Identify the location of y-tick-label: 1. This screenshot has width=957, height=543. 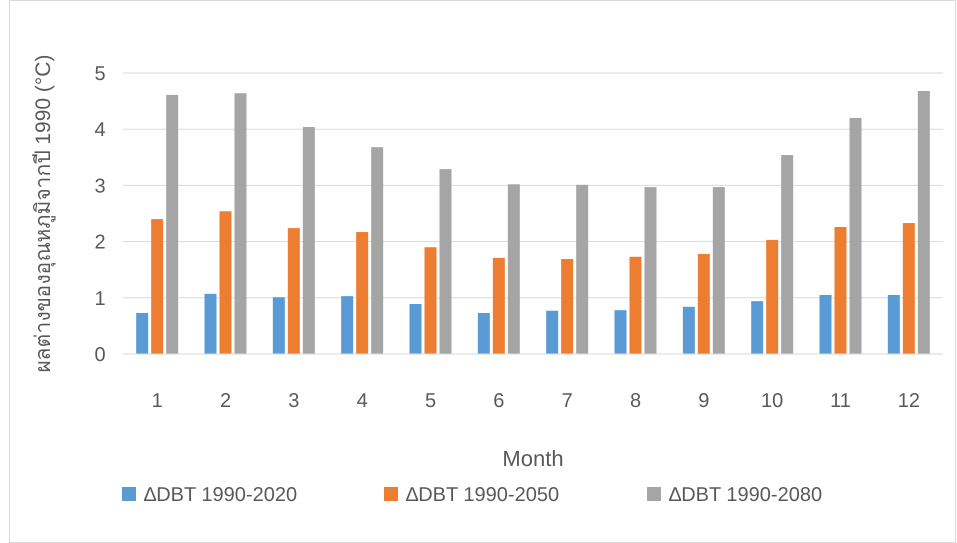
(100, 299).